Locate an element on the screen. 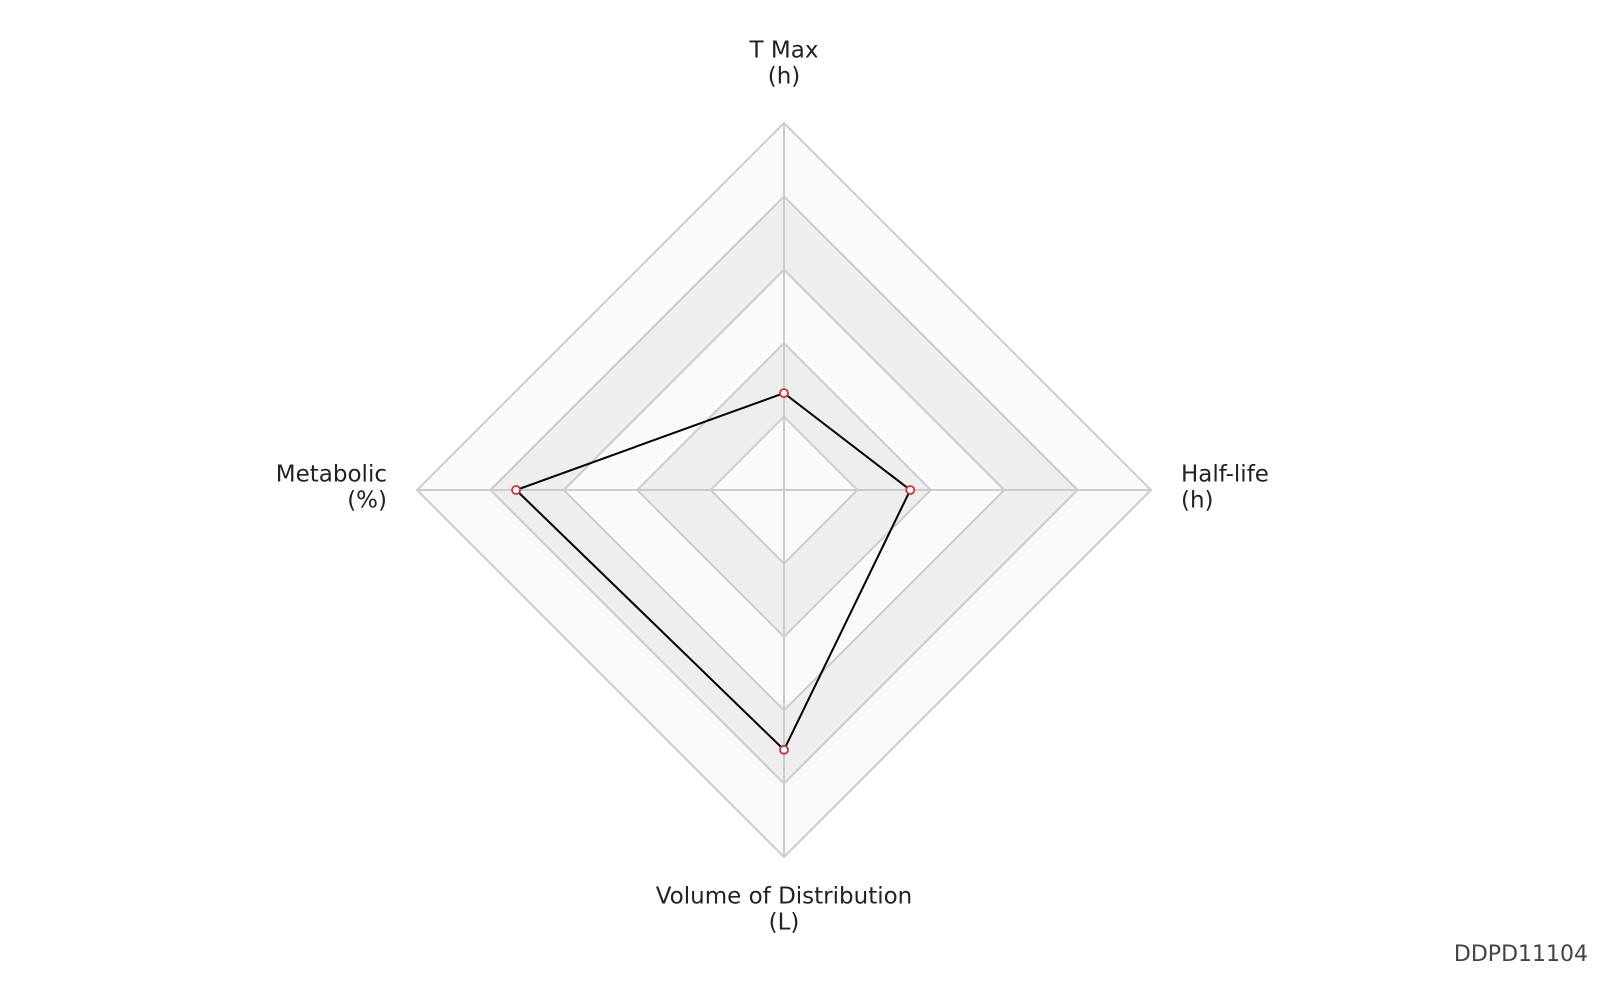 The height and width of the screenshot is (1000, 1600). axis-unit: (L) is located at coordinates (784, 923).